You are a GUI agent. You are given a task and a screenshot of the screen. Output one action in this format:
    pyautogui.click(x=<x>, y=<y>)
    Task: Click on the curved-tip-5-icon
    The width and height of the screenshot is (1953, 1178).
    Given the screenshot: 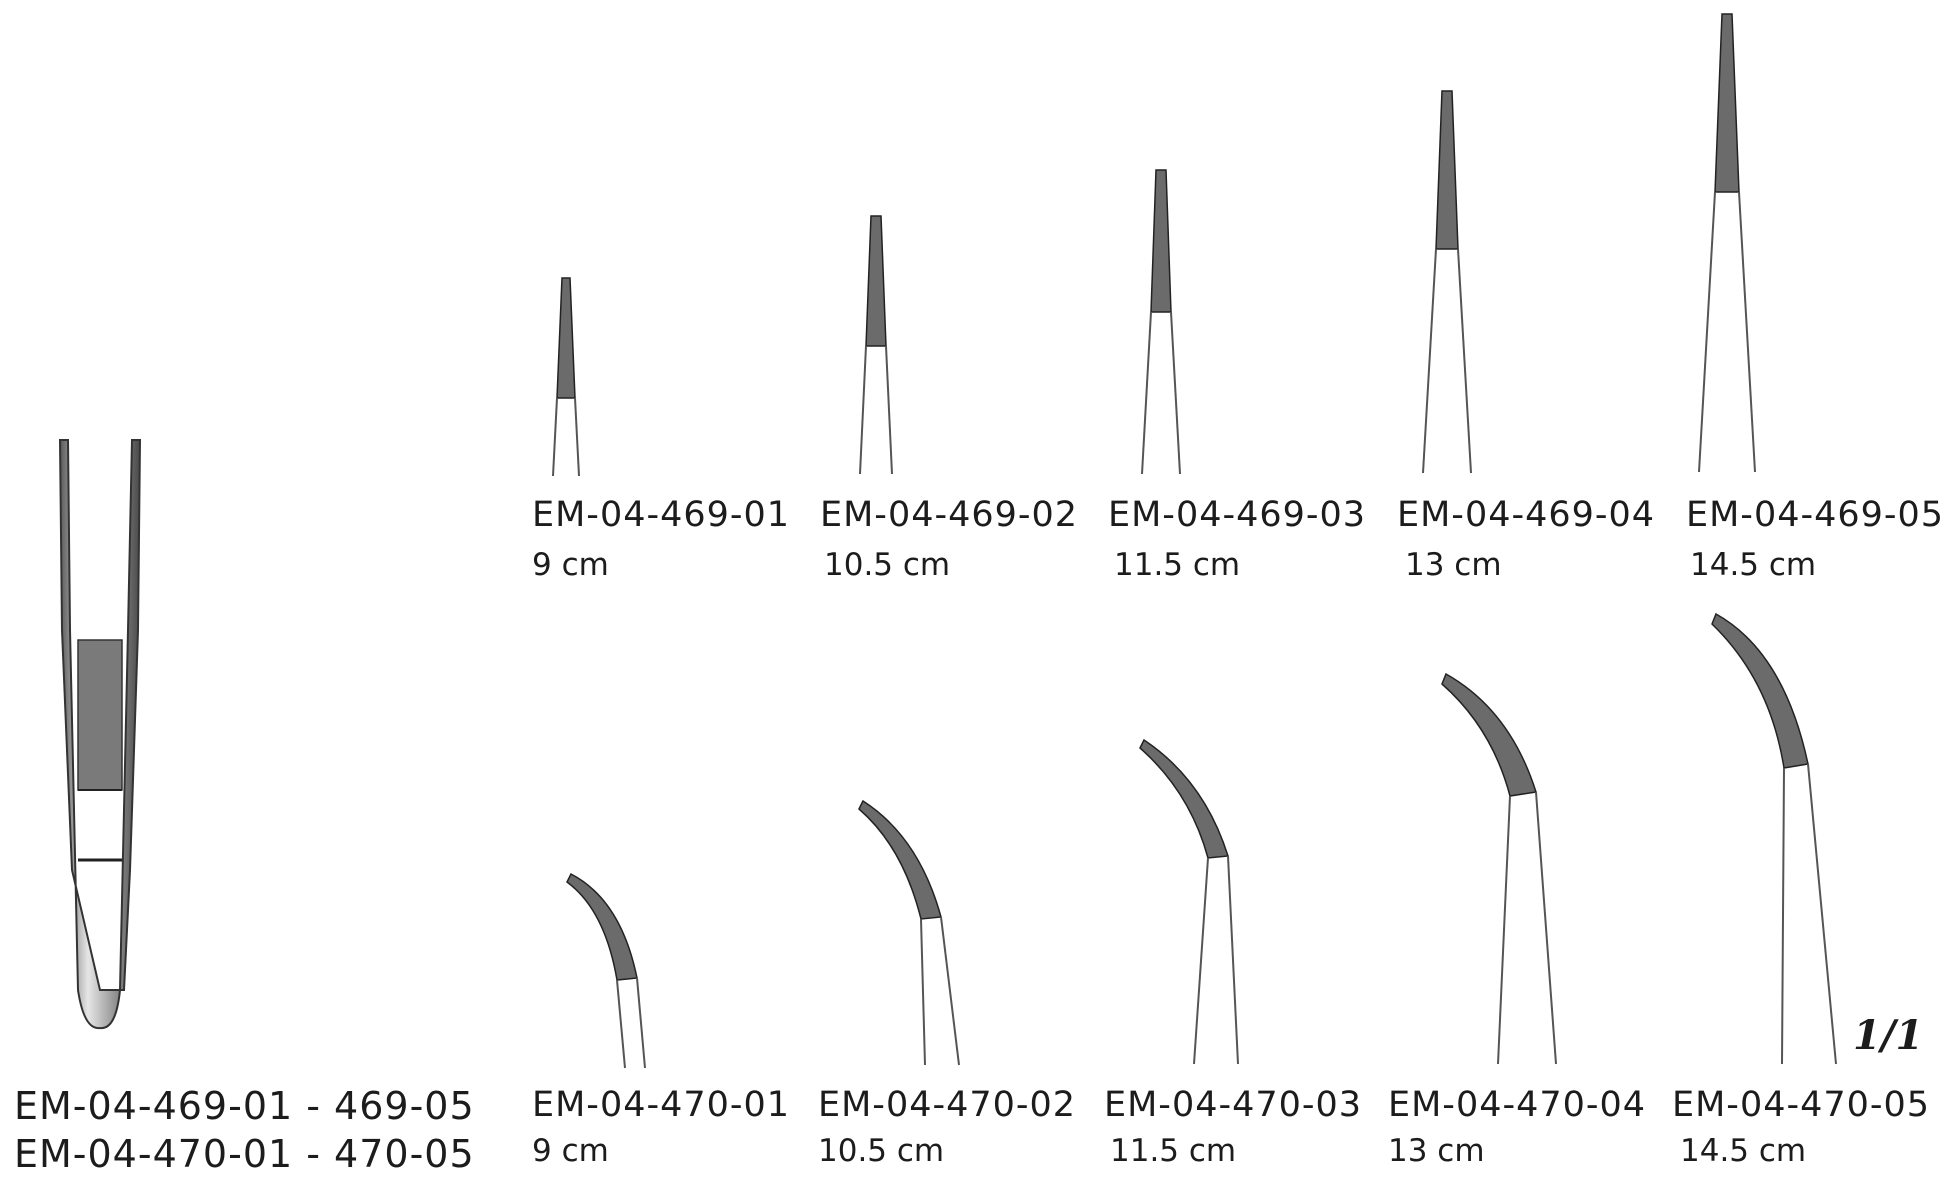 What is the action you would take?
    pyautogui.click(x=1774, y=838)
    